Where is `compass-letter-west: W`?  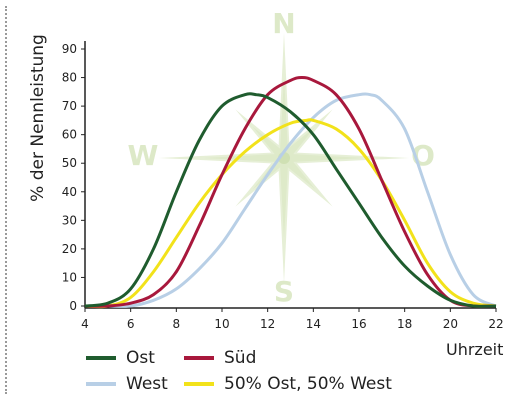 compass-letter-west: W is located at coordinates (143, 155).